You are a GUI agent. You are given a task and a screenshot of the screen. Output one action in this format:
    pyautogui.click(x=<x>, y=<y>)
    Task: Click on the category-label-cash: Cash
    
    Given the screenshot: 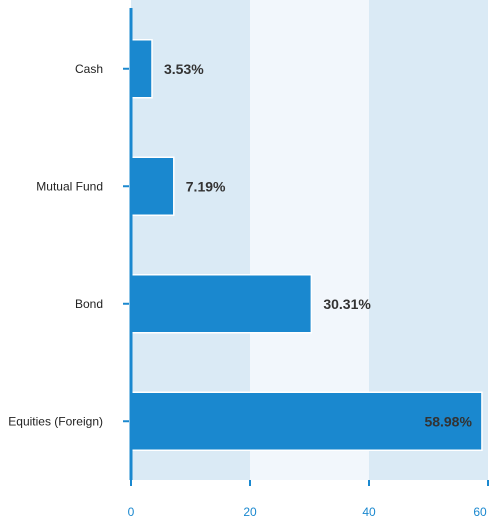 What is the action you would take?
    pyautogui.click(x=89, y=69)
    